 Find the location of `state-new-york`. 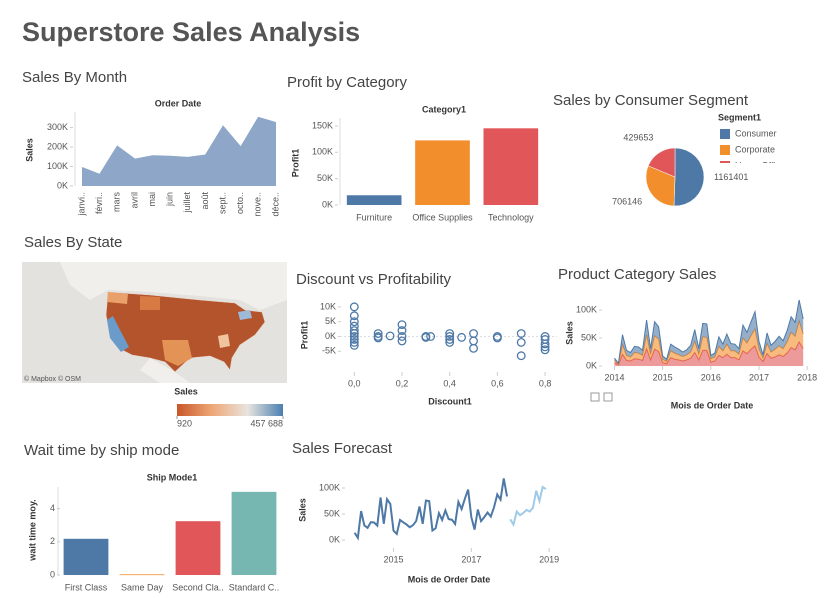

state-new-york is located at coordinates (245, 315).